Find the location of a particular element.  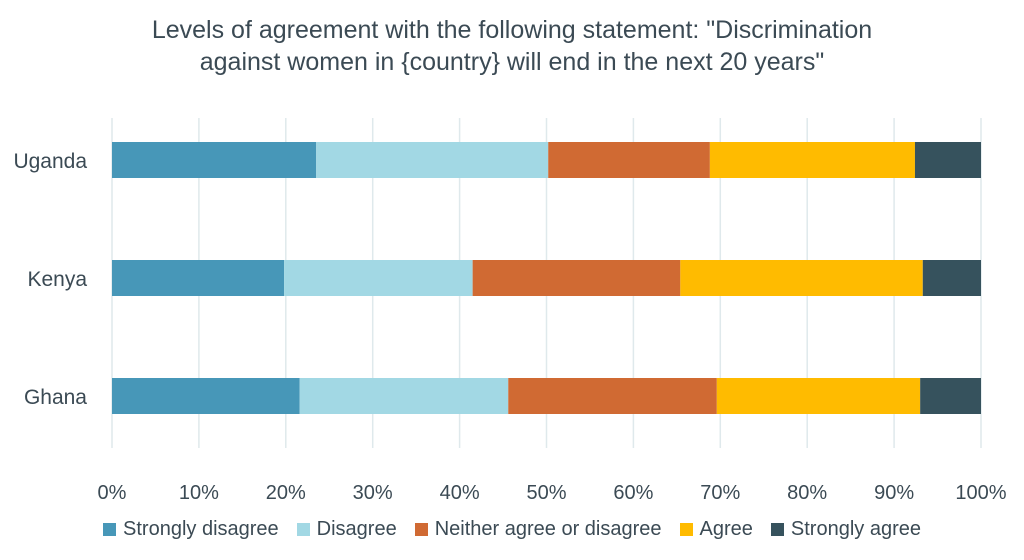

bar-kenya-neither-agree-or-disagree is located at coordinates (576, 278).